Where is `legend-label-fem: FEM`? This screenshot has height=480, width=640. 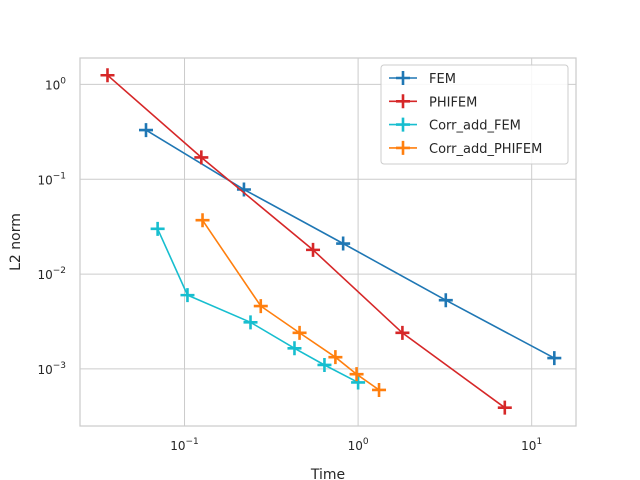
legend-label-fem: FEM is located at coordinates (442, 79).